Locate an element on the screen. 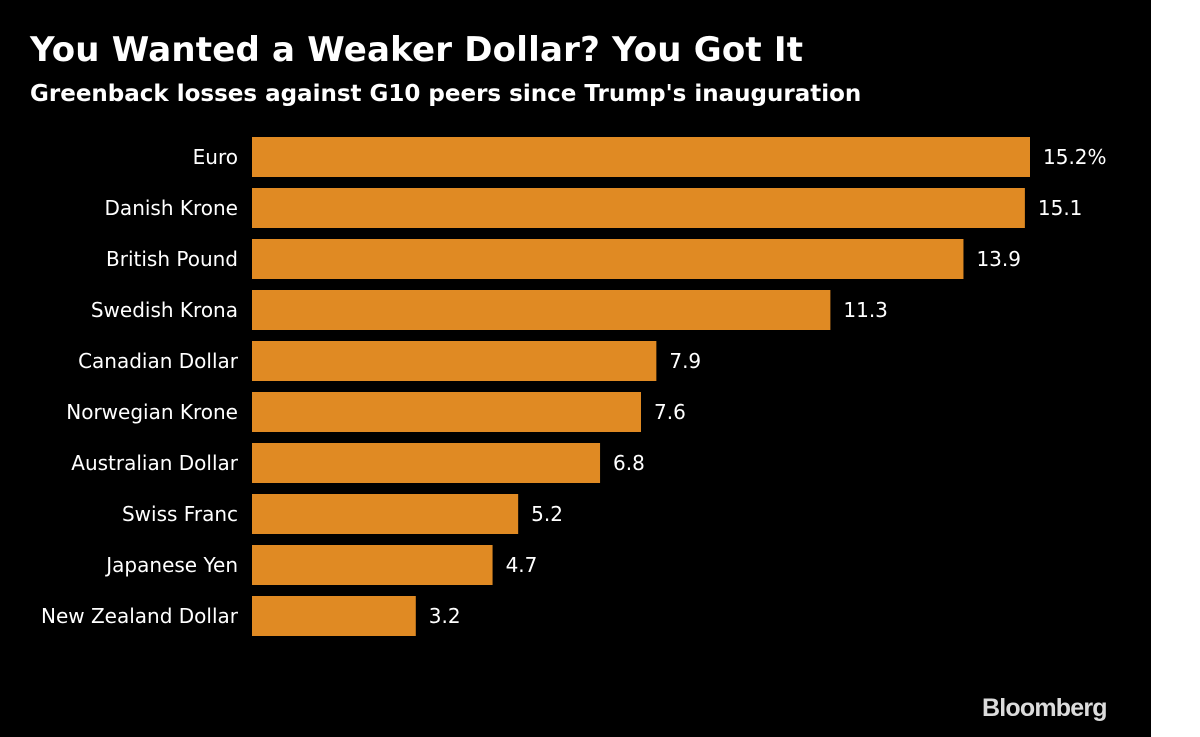 The image size is (1200, 737). value-label: 7.6 is located at coordinates (670, 412).